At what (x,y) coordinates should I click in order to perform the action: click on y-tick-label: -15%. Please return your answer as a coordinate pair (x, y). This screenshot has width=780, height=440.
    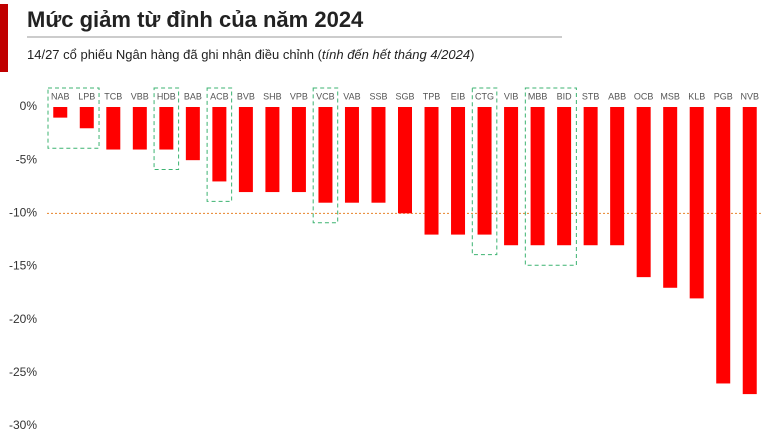
    Looking at the image, I should click on (23, 266).